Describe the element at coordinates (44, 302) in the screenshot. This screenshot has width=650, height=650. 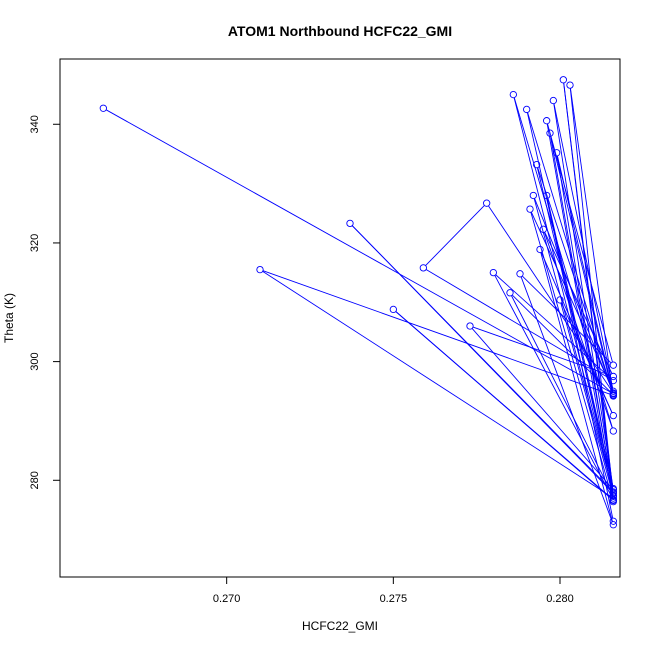
I see `y-axis-ticks: 280 300 320 340` at that location.